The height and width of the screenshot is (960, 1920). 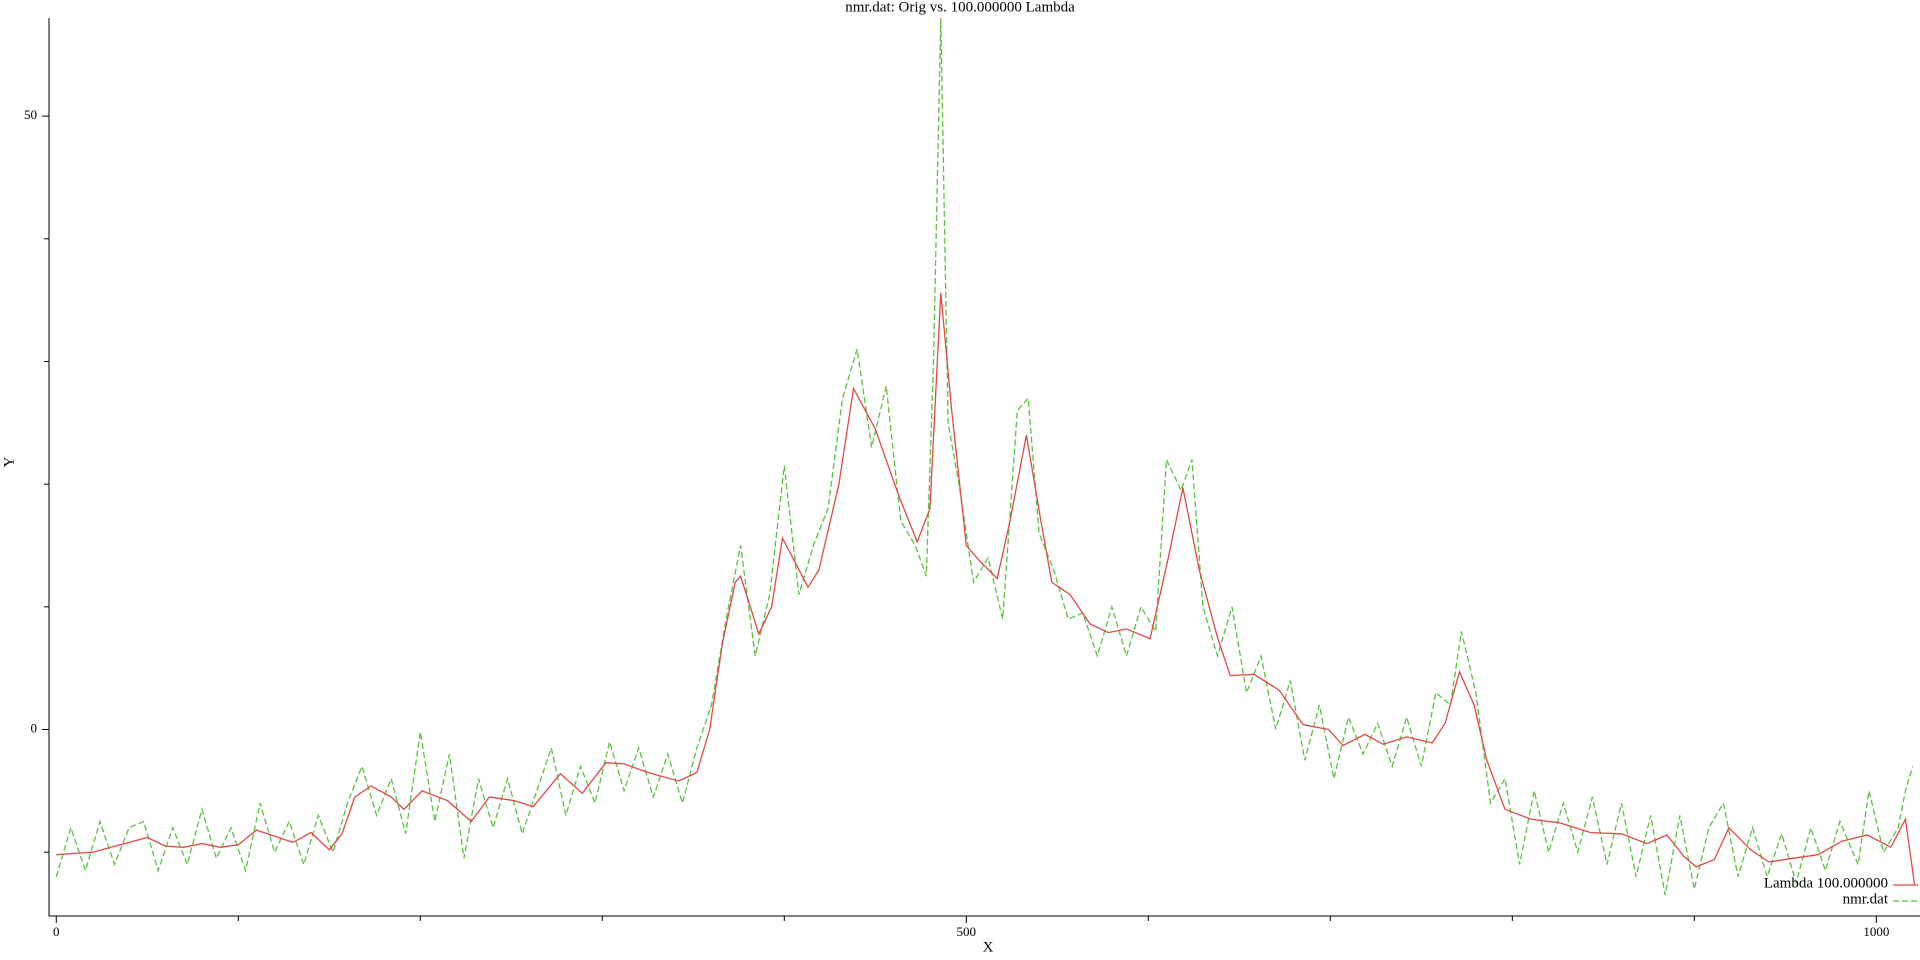 What do you see at coordinates (1876, 931) in the screenshot?
I see `x-tick-label: 1000` at bounding box center [1876, 931].